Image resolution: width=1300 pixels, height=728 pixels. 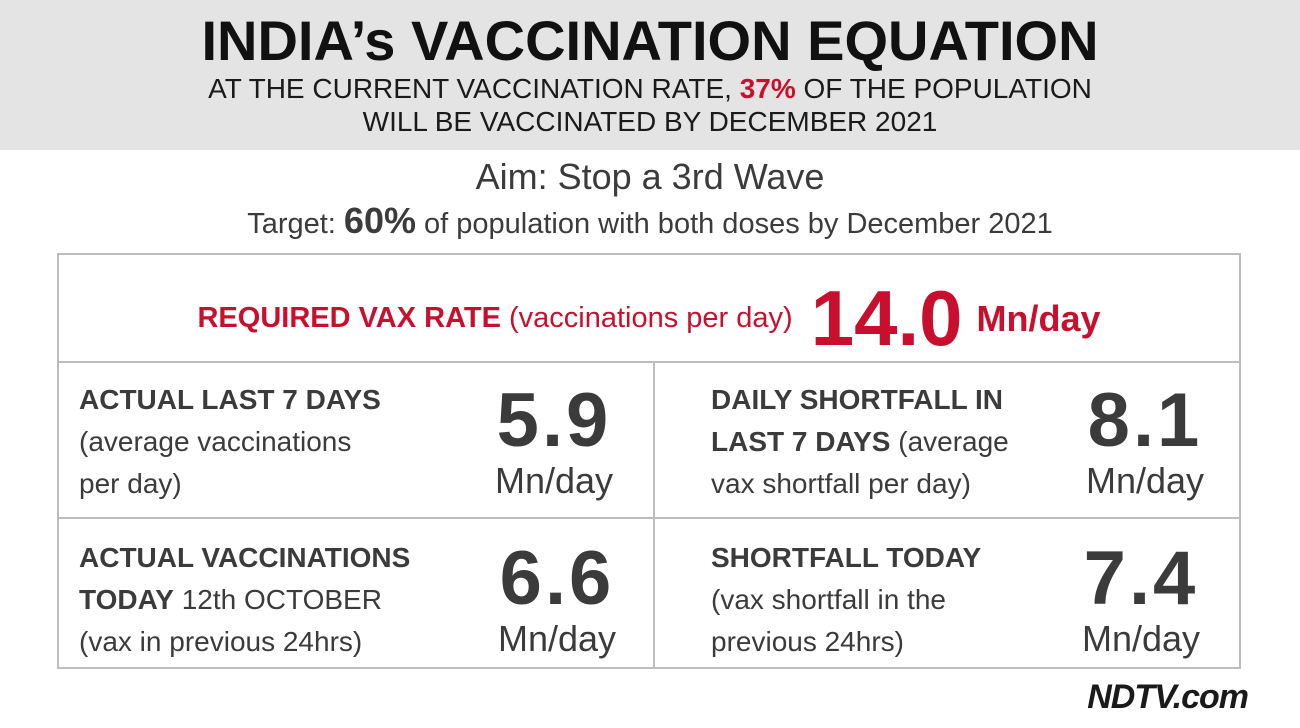 What do you see at coordinates (1141, 578) in the screenshot?
I see `metric-value: 7.4` at bounding box center [1141, 578].